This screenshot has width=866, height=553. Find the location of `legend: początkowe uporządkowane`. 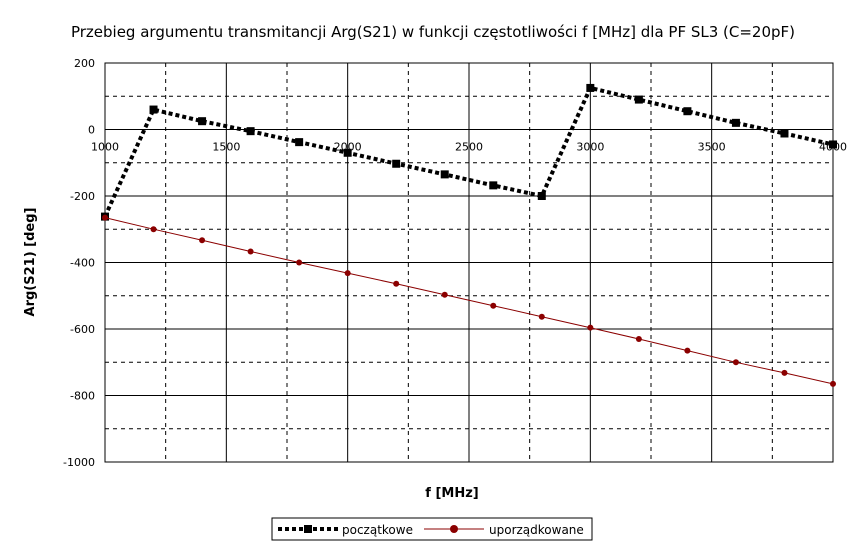

legend: początkowe uporządkowane is located at coordinates (432, 529).